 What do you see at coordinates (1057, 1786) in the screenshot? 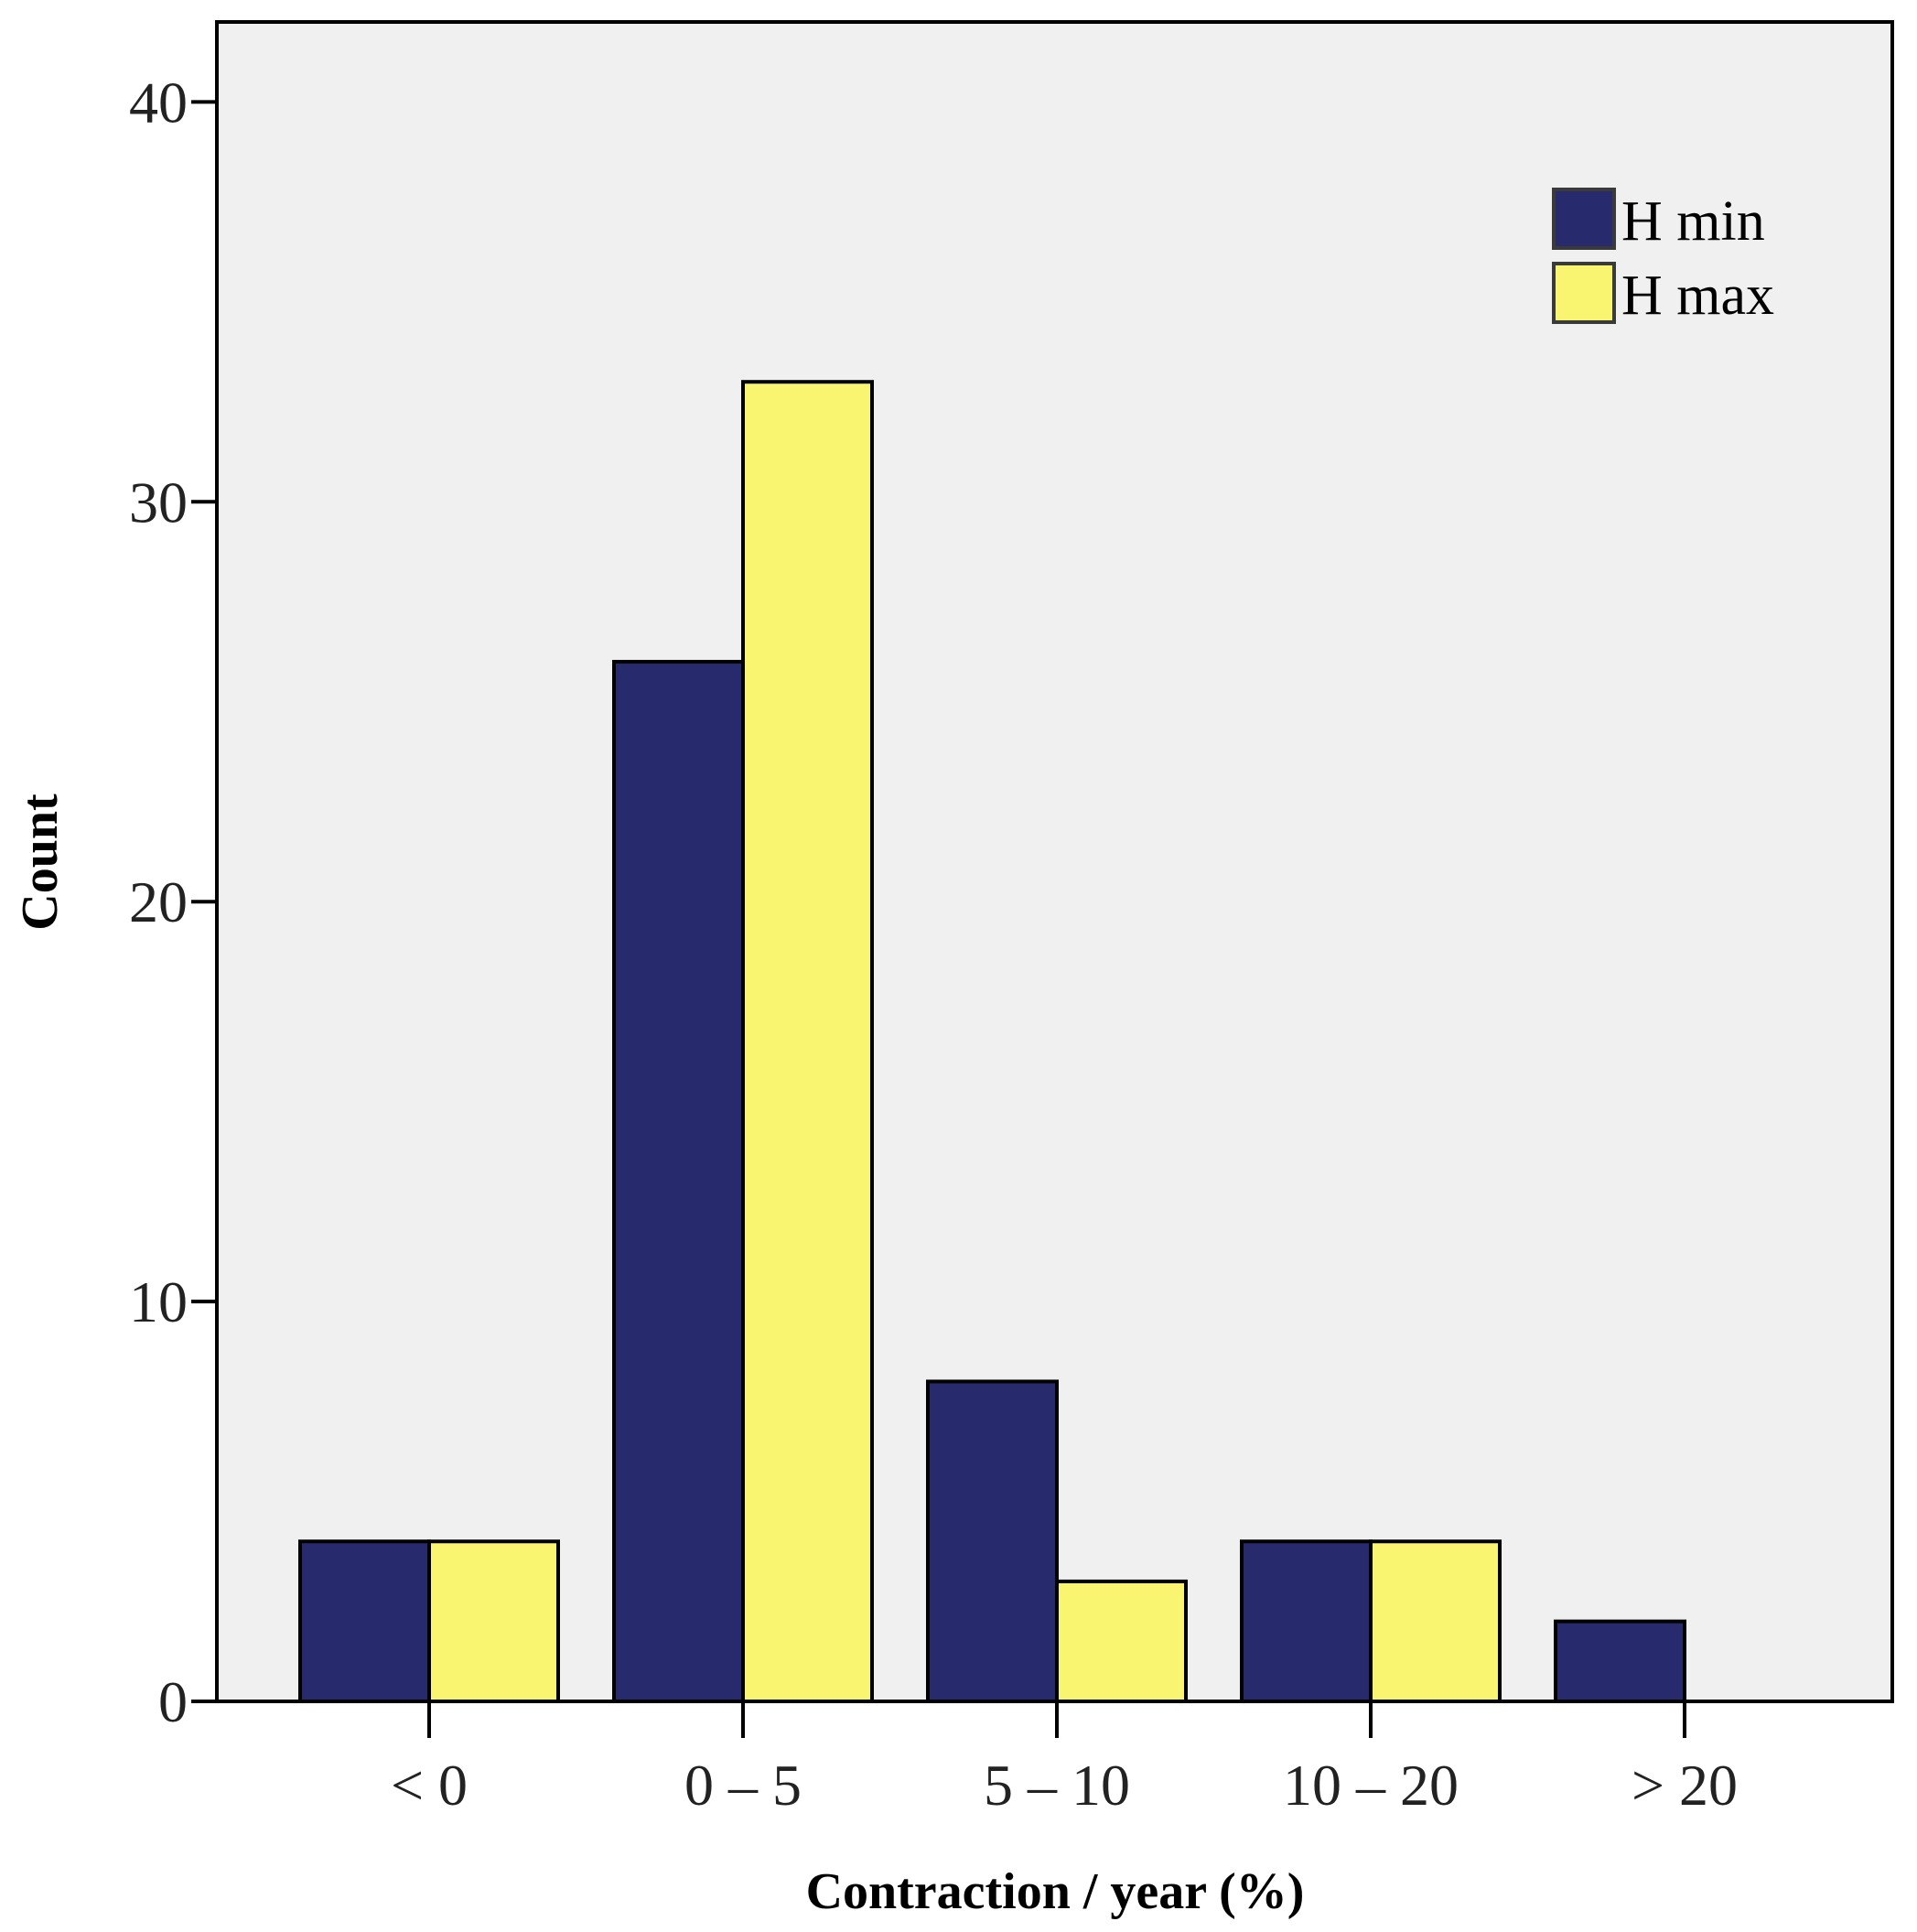
I see `x-tick-label-3: 5 – 10` at bounding box center [1057, 1786].